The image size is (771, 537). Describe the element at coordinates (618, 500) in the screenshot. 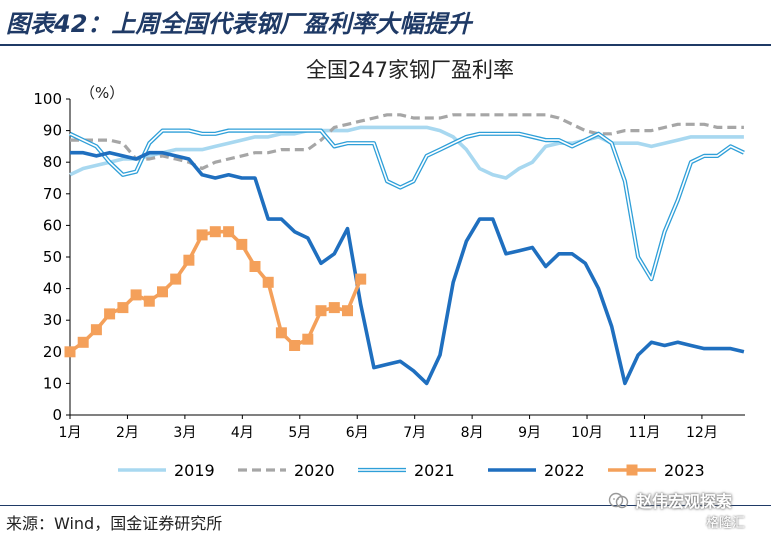

I see `wechat-logo-icon` at that location.